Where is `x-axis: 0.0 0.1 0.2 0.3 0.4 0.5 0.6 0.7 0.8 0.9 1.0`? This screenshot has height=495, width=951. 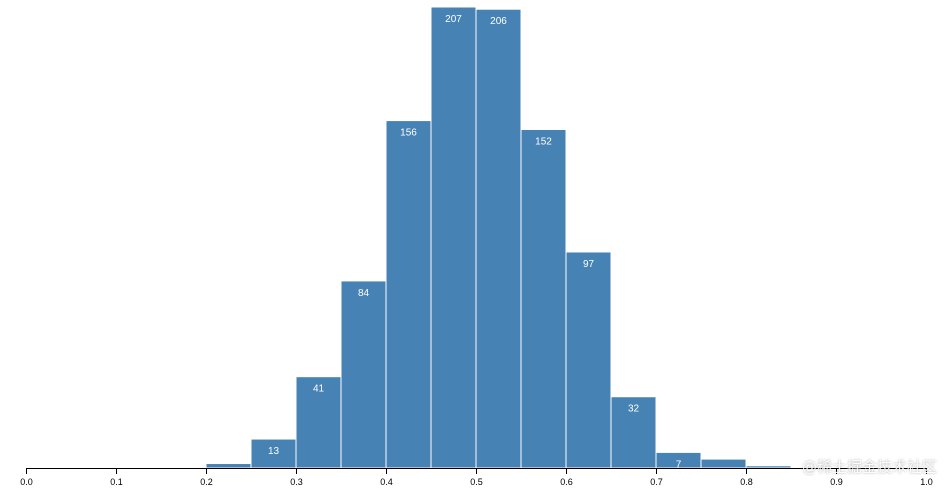 x-axis: 0.0 0.1 0.2 0.3 0.4 0.5 0.6 0.7 0.8 0.9 1.0 is located at coordinates (476, 477).